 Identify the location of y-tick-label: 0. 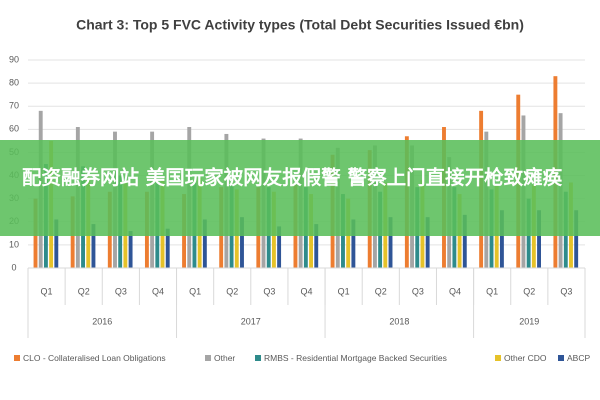
(13, 267).